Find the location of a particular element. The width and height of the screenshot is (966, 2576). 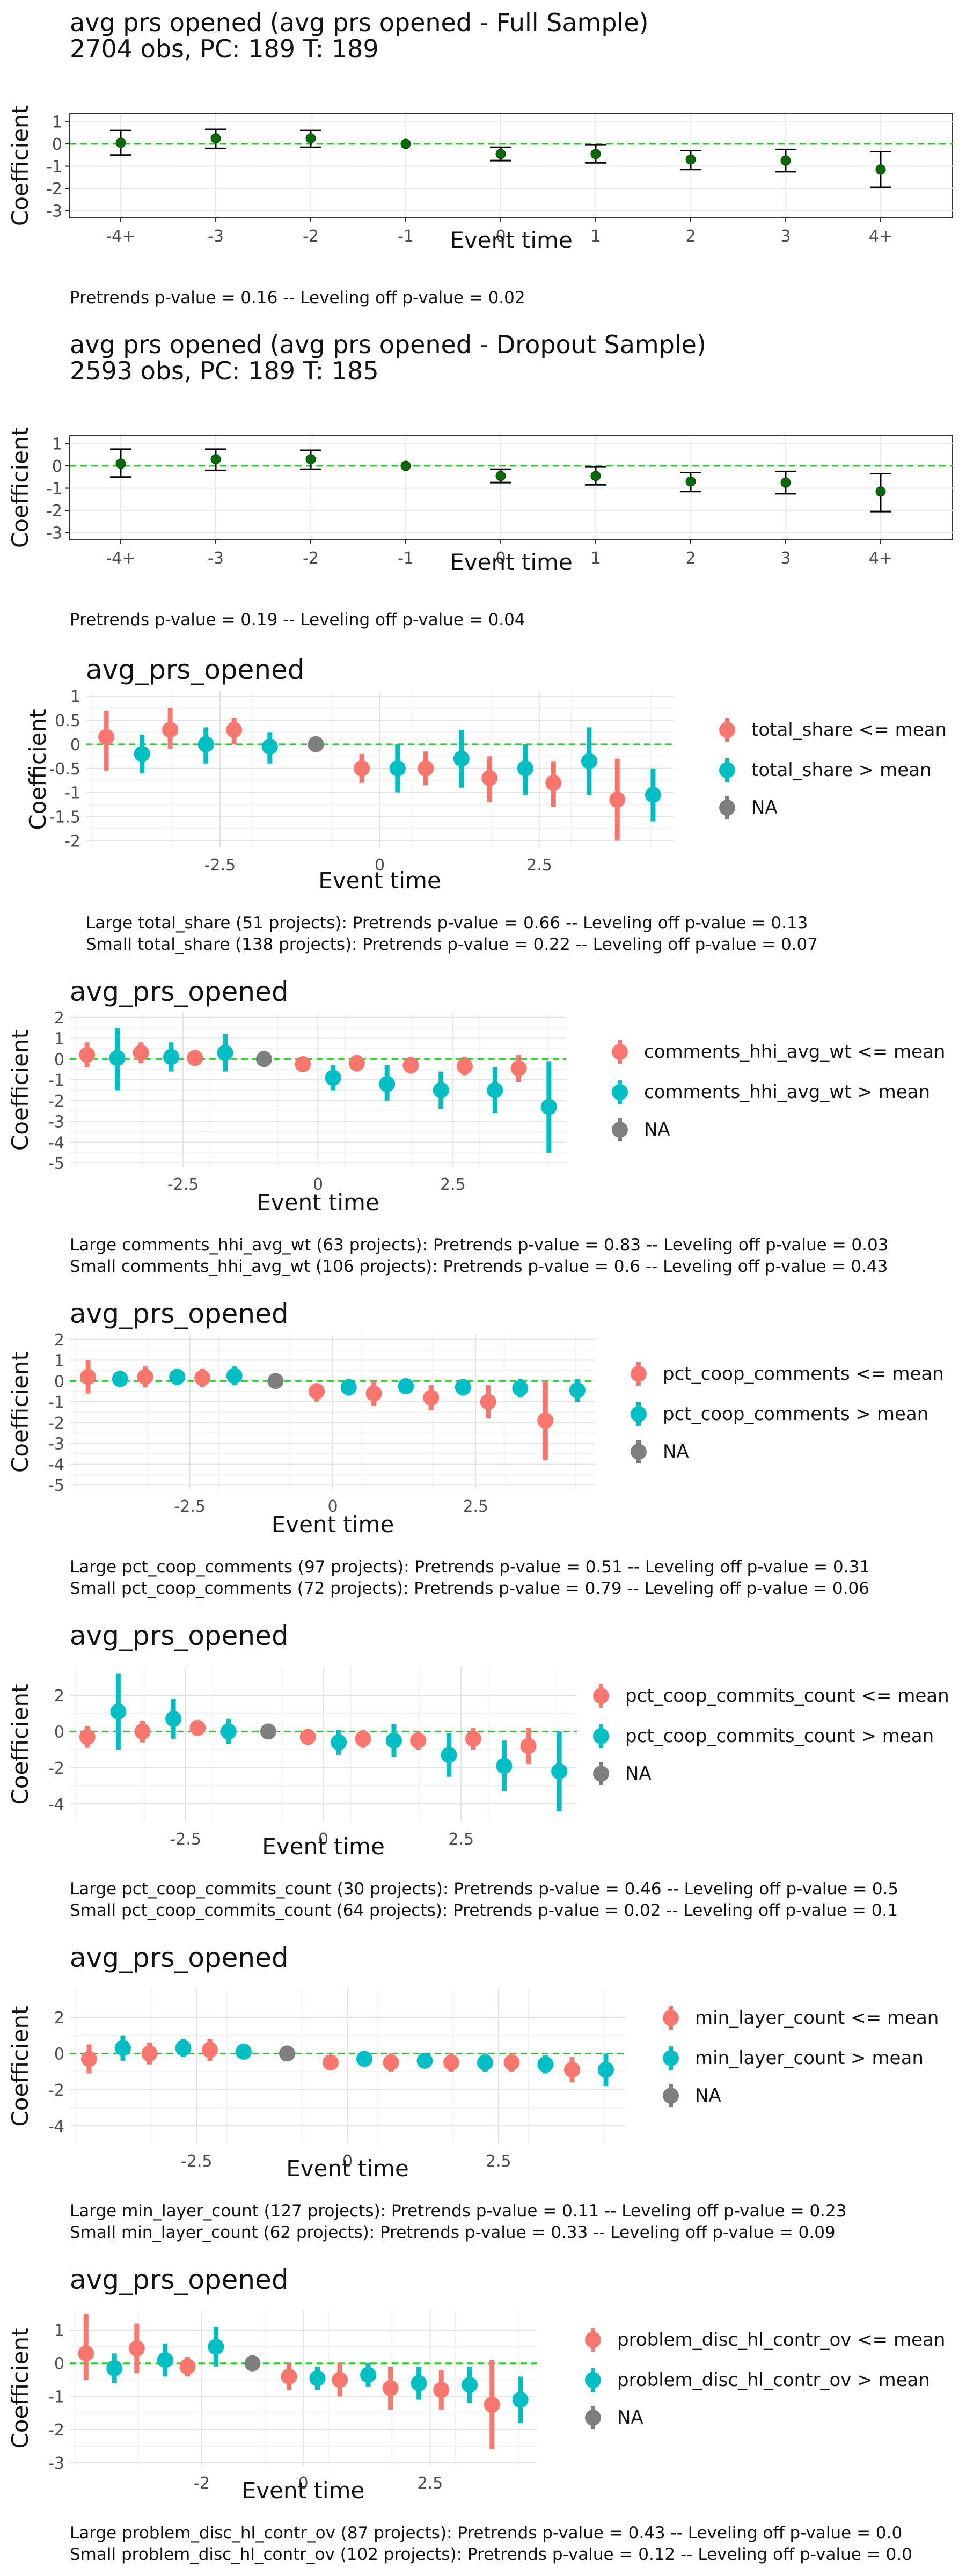

plot-panel is located at coordinates (511, 487).